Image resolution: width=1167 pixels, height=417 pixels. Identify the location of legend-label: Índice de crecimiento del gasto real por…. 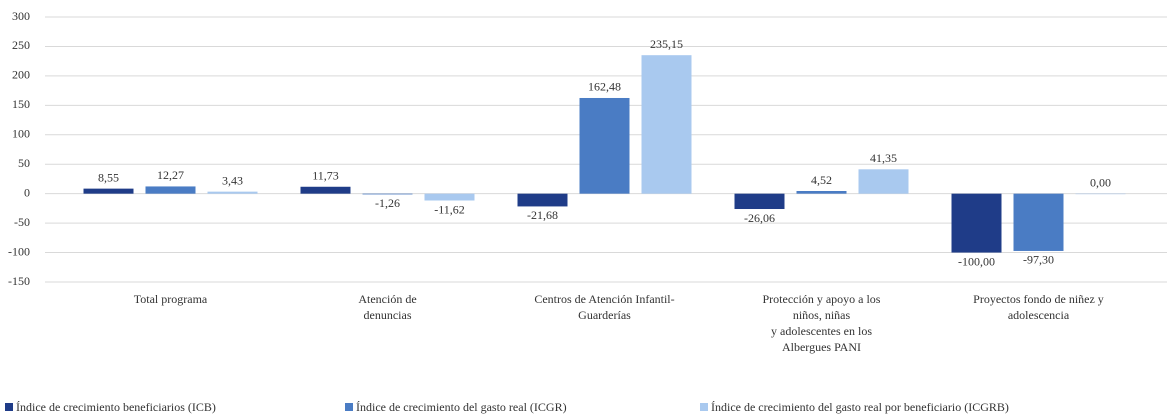
(860, 407).